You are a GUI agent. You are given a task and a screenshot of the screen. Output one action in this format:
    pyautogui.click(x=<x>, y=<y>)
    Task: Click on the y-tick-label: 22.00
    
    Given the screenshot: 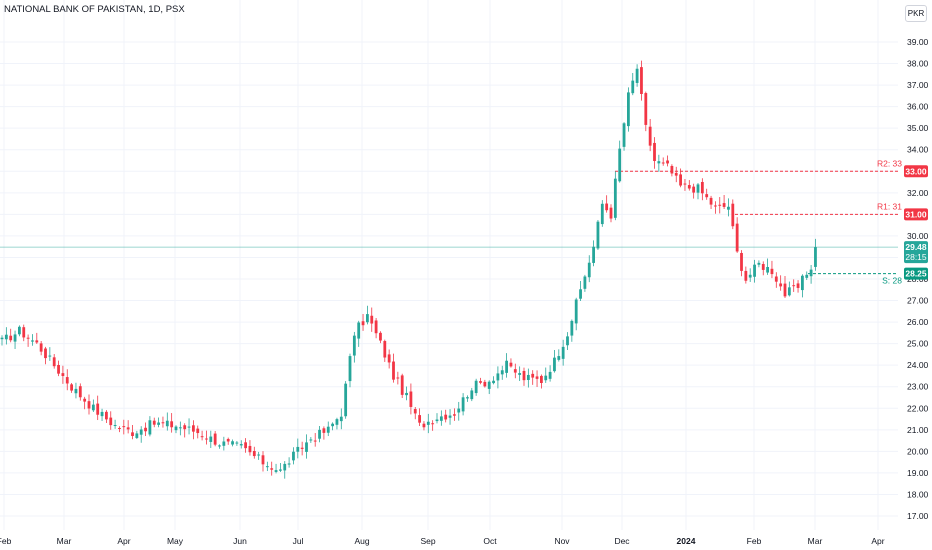 What is the action you would take?
    pyautogui.click(x=918, y=408)
    